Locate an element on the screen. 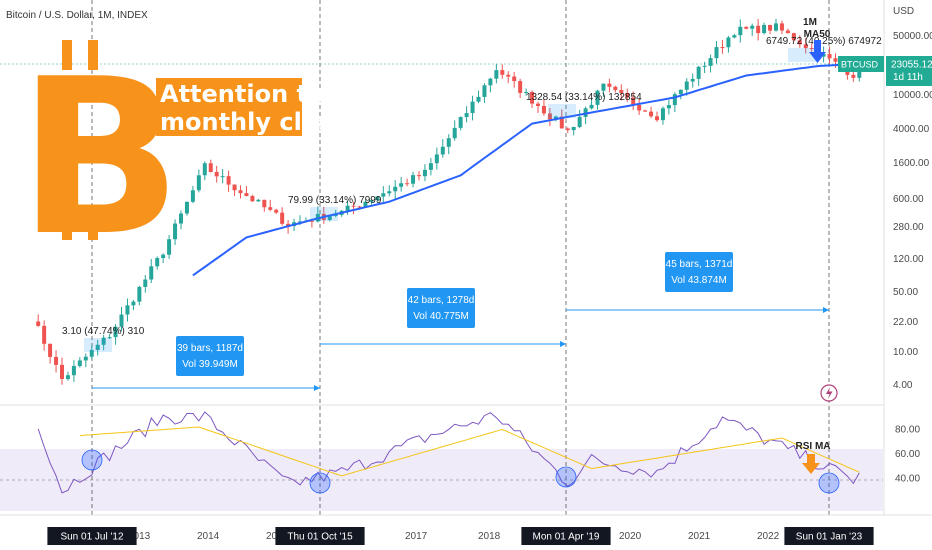  price-tag-symbol: BTCUSD is located at coordinates (860, 65).